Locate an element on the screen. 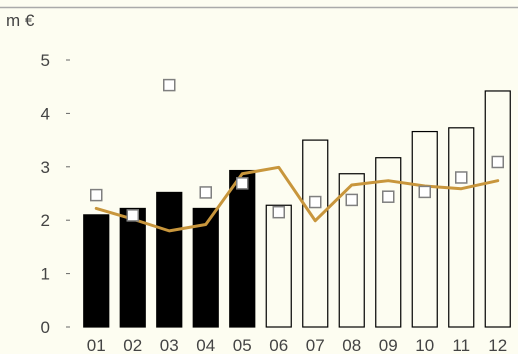 The image size is (518, 354). y-axis: 0 1 2 3 4 5 is located at coordinates (55, 194).